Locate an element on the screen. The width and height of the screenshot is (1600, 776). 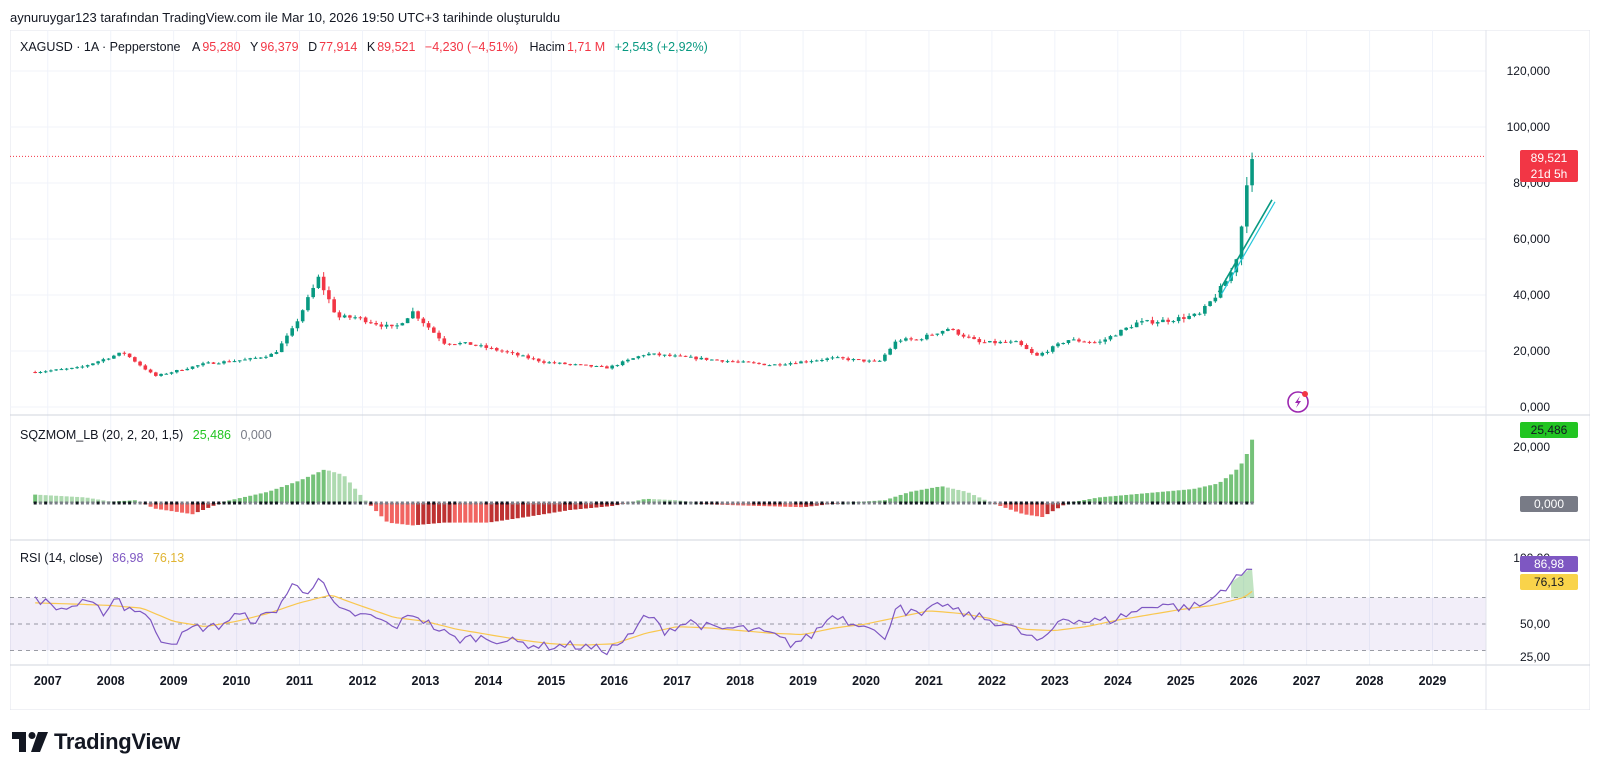
sqz-zero: 0,000 is located at coordinates (256, 435).